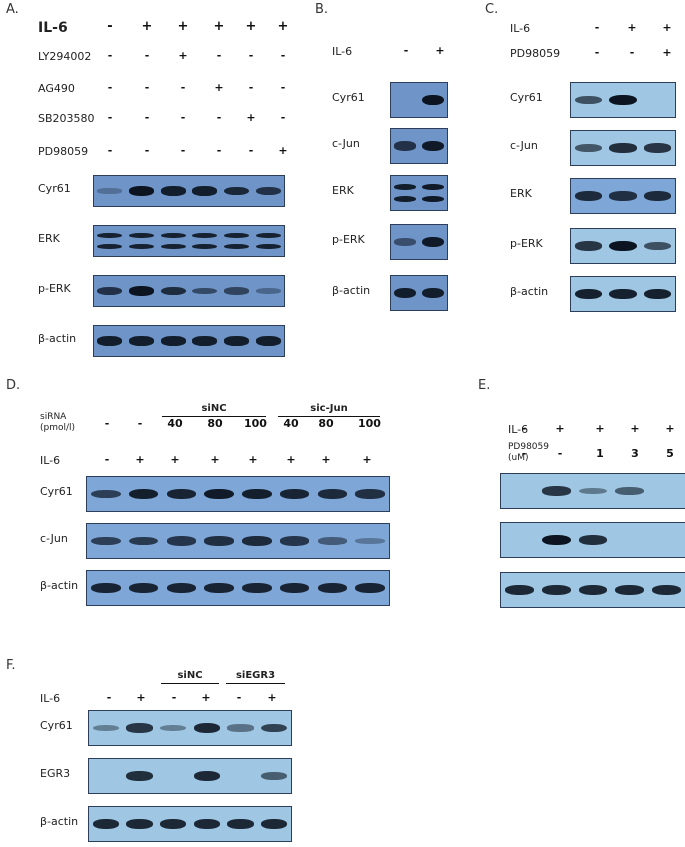 Image resolution: width=685 pixels, height=847 pixels. I want to click on treatment-unit-label: (uM), so click(518, 458).